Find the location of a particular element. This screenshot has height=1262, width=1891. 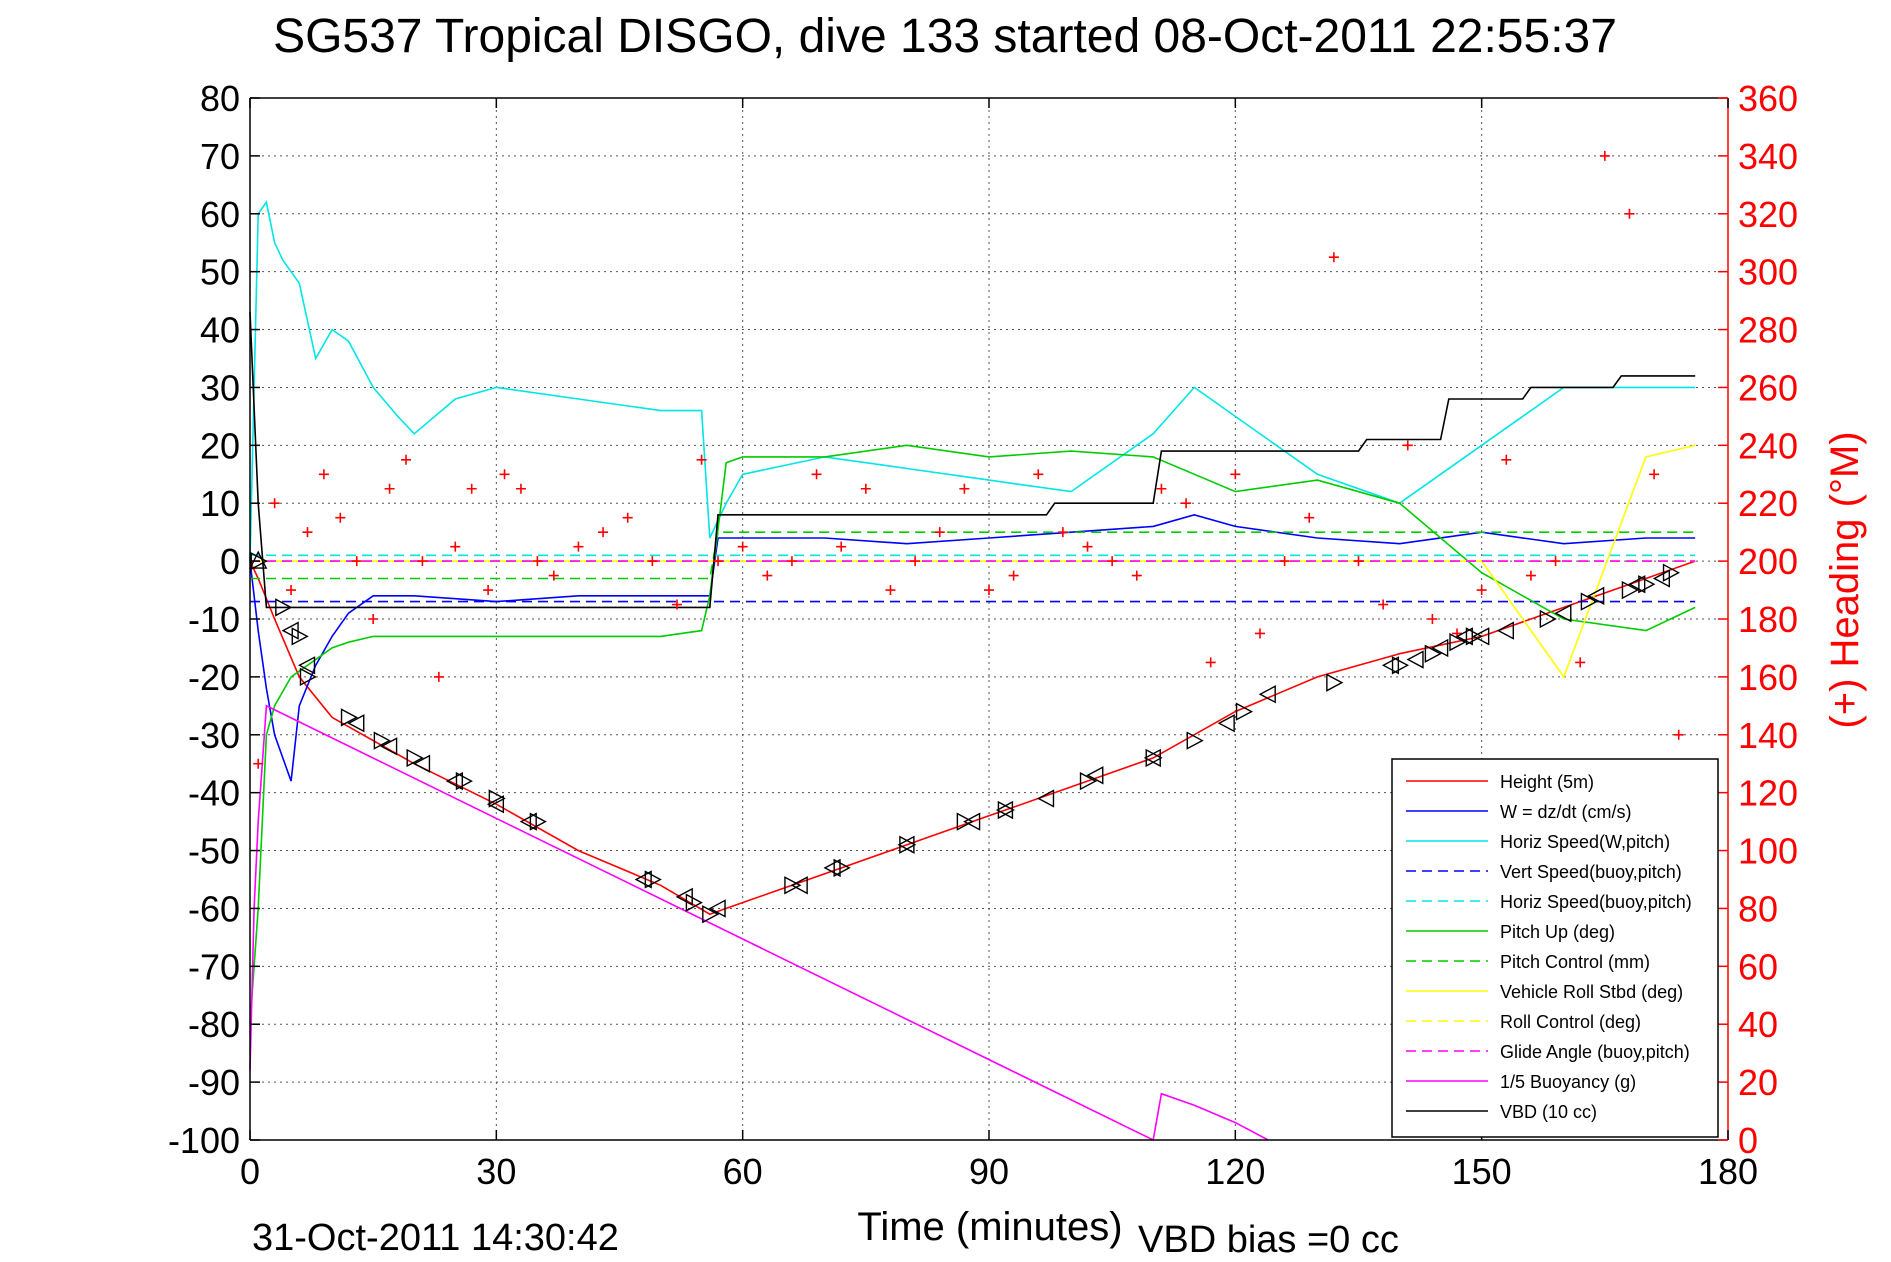

legend-entry: Horiz Speed(buoy,pitch) is located at coordinates (1596, 902).